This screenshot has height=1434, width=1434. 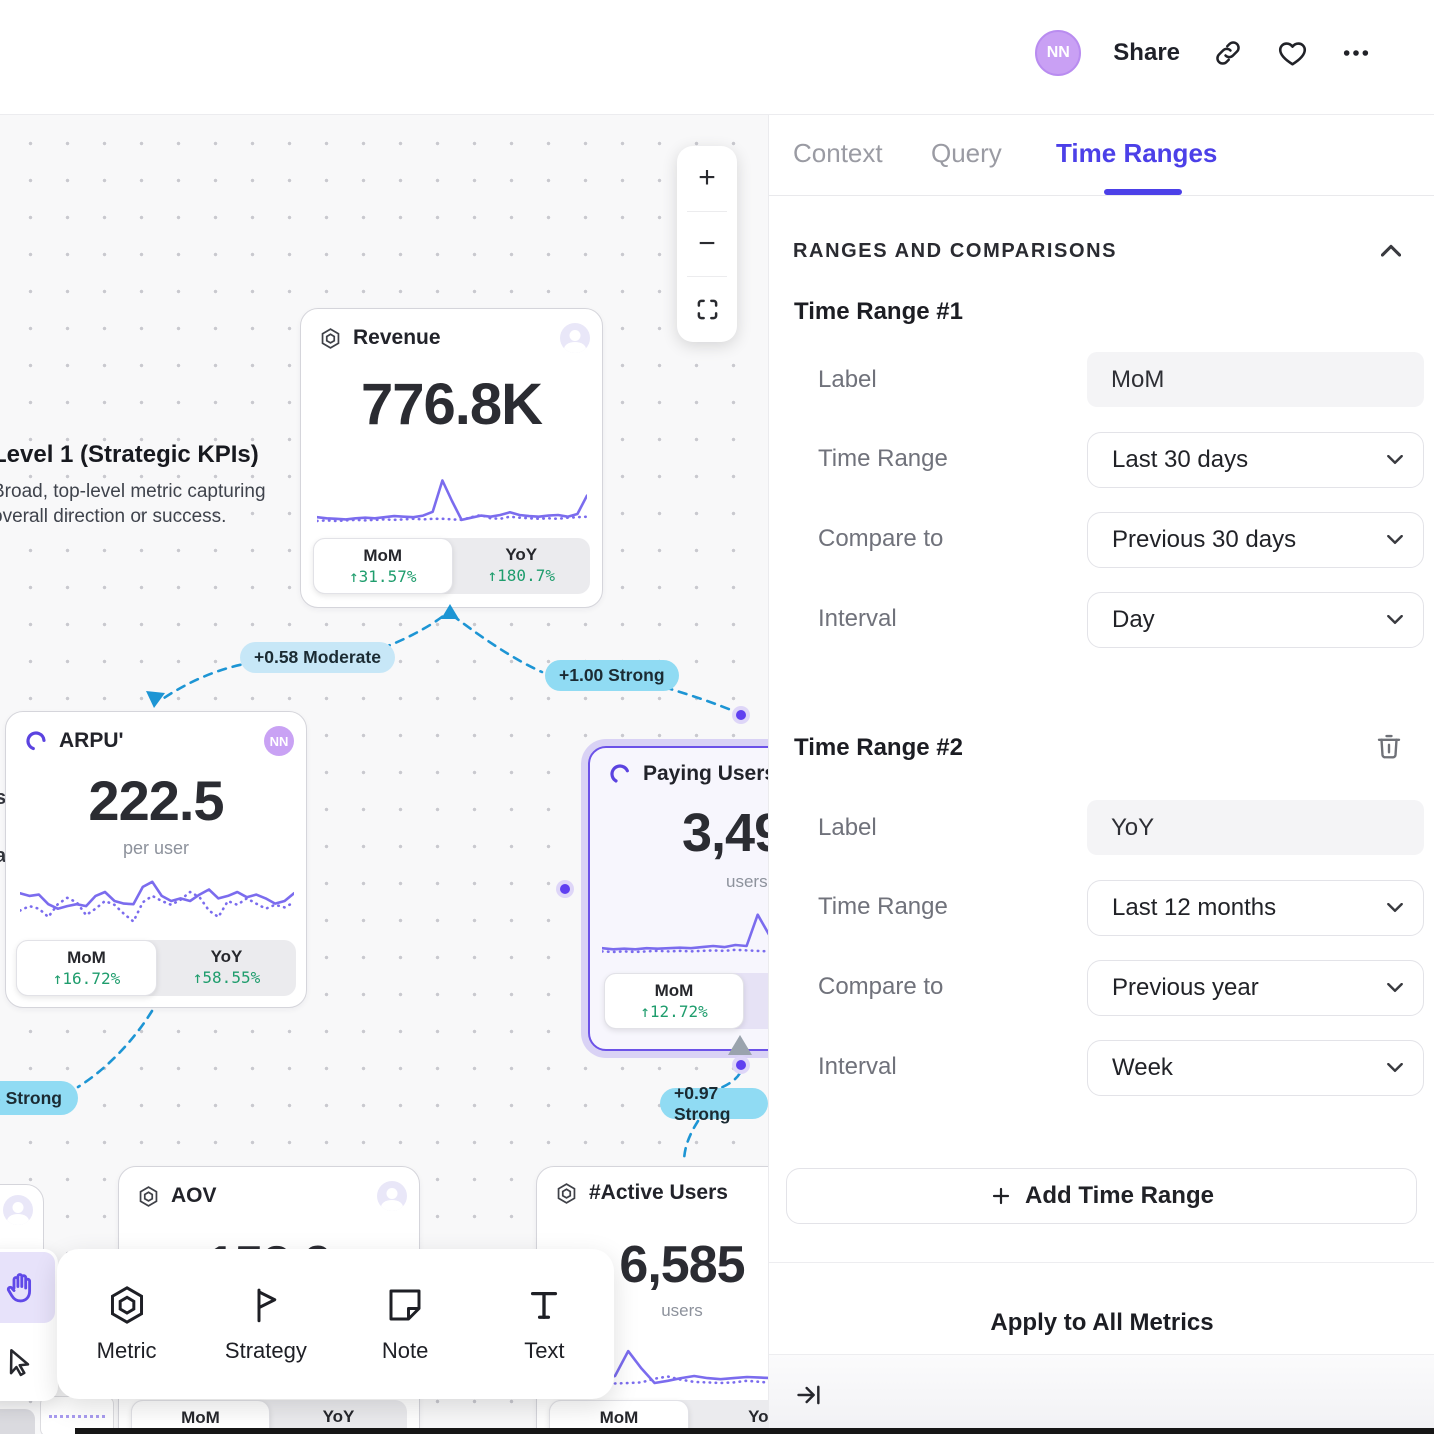 What do you see at coordinates (707, 309) in the screenshot?
I see `fullscreen-button` at bounding box center [707, 309].